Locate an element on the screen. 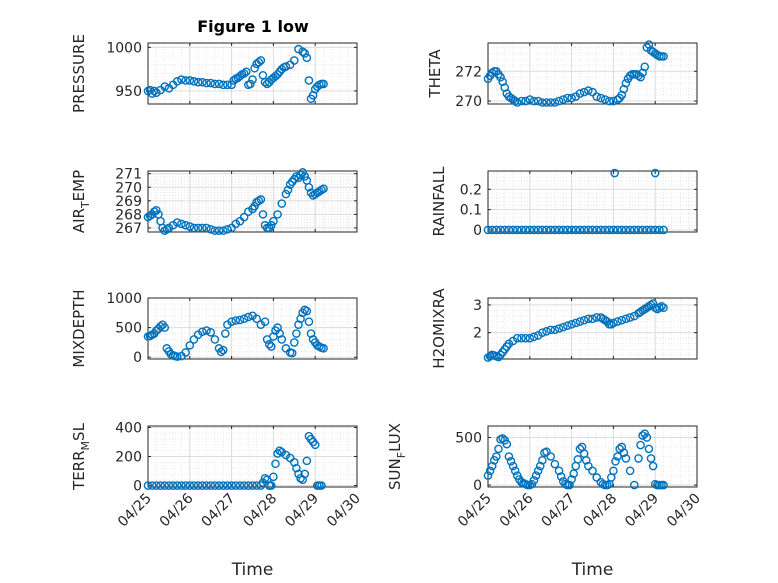  y-tick-label: 2 is located at coordinates (477, 334).